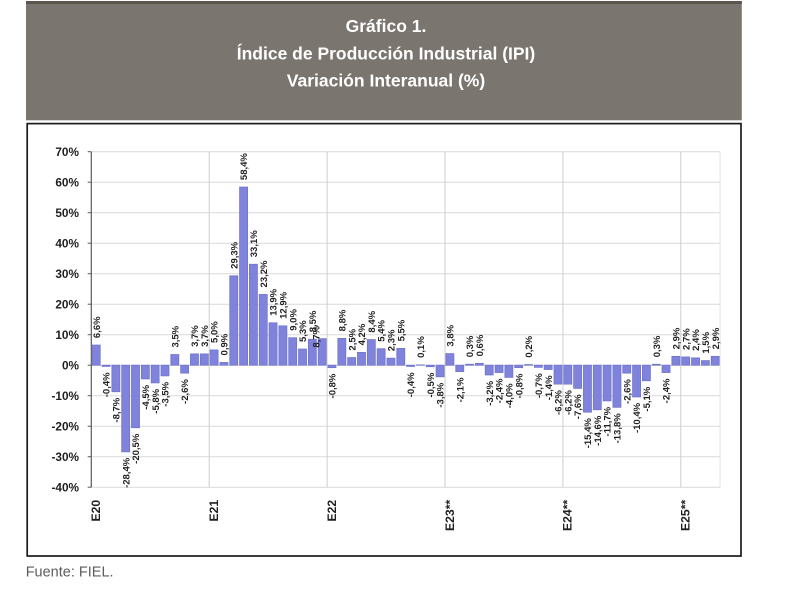 Image resolution: width=800 pixels, height=593 pixels. What do you see at coordinates (598, 430) in the screenshot?
I see `svg-text: -14,6%` at bounding box center [598, 430].